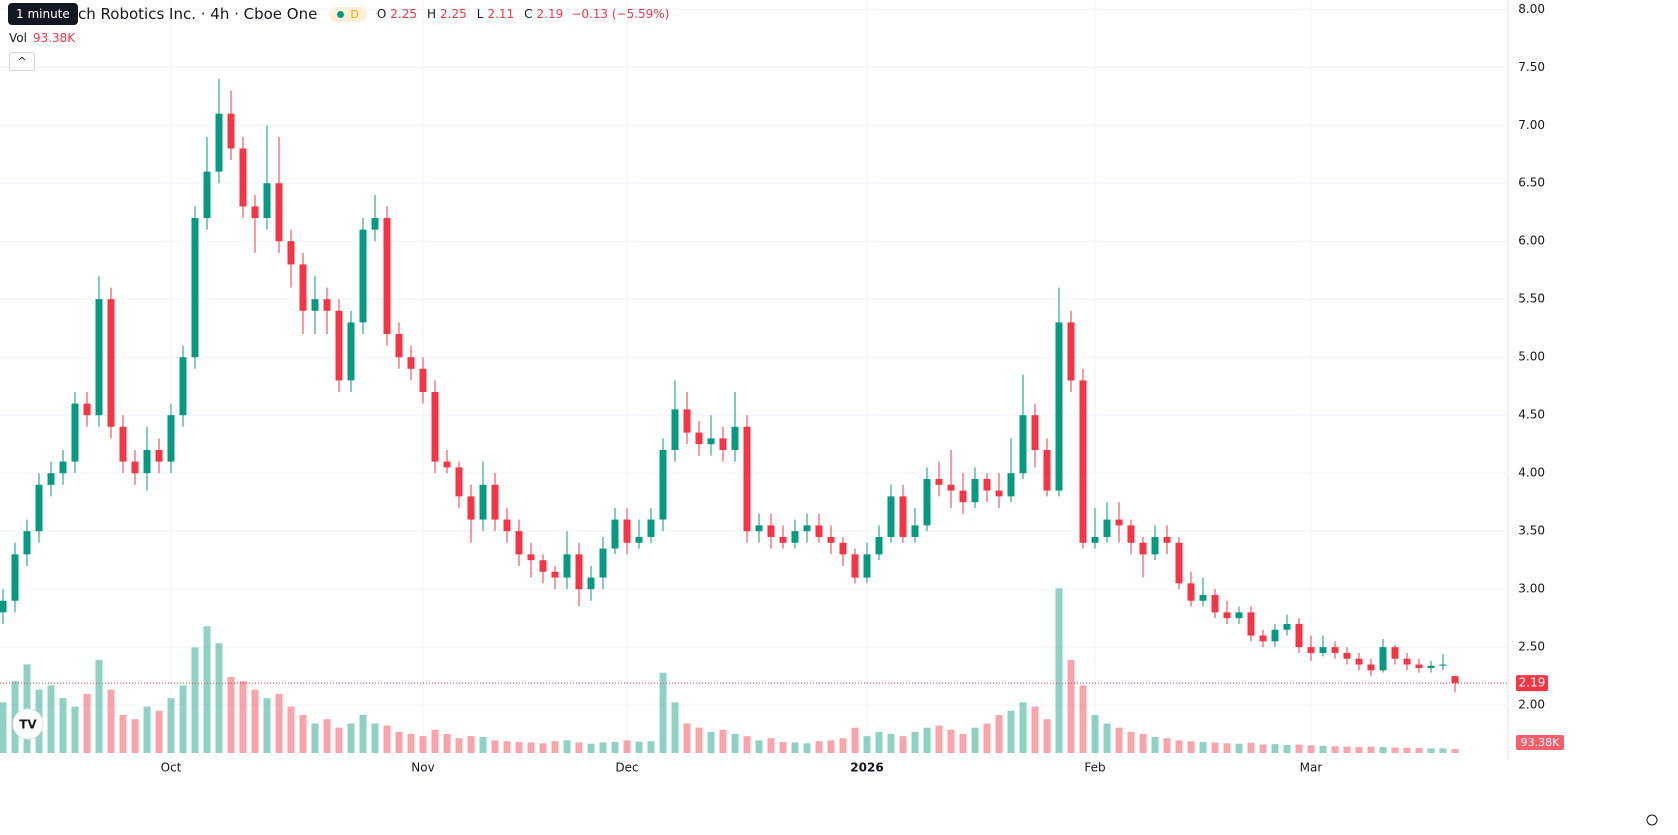 This screenshot has height=835, width=1678. I want to click on status-badge: D, so click(348, 14).